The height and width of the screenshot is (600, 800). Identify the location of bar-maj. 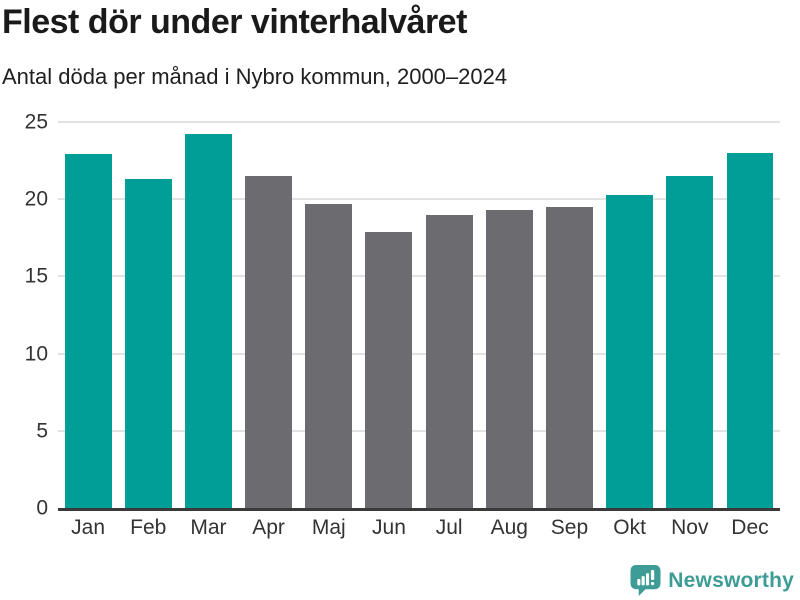
(329, 355).